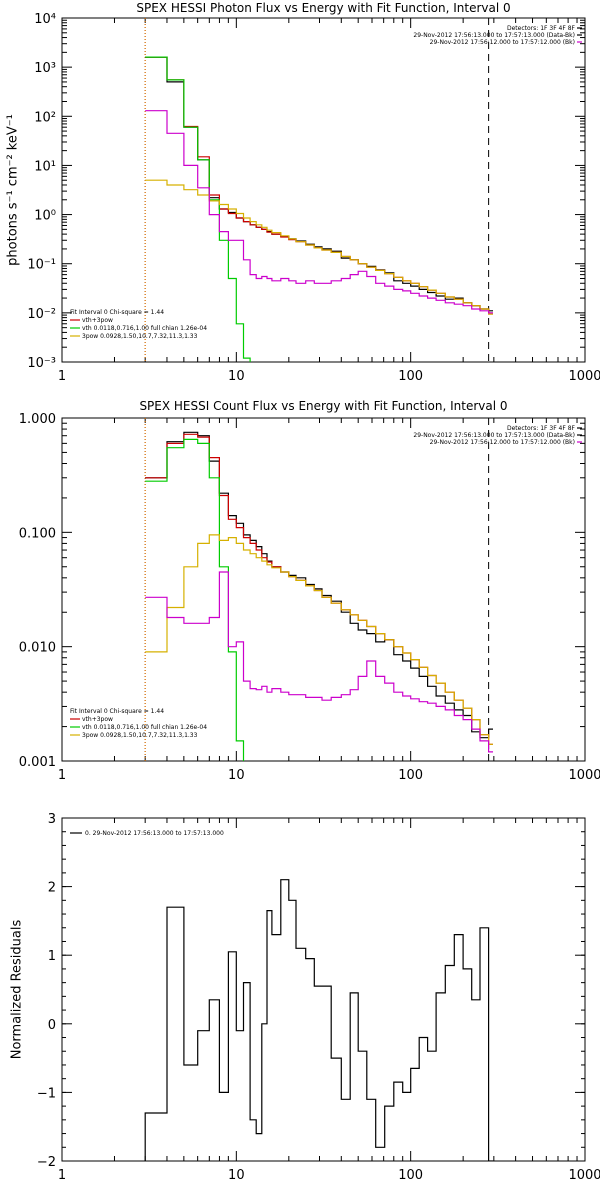 This screenshot has width=600, height=1200. I want to click on y-tick-label: 2, so click(52, 888).